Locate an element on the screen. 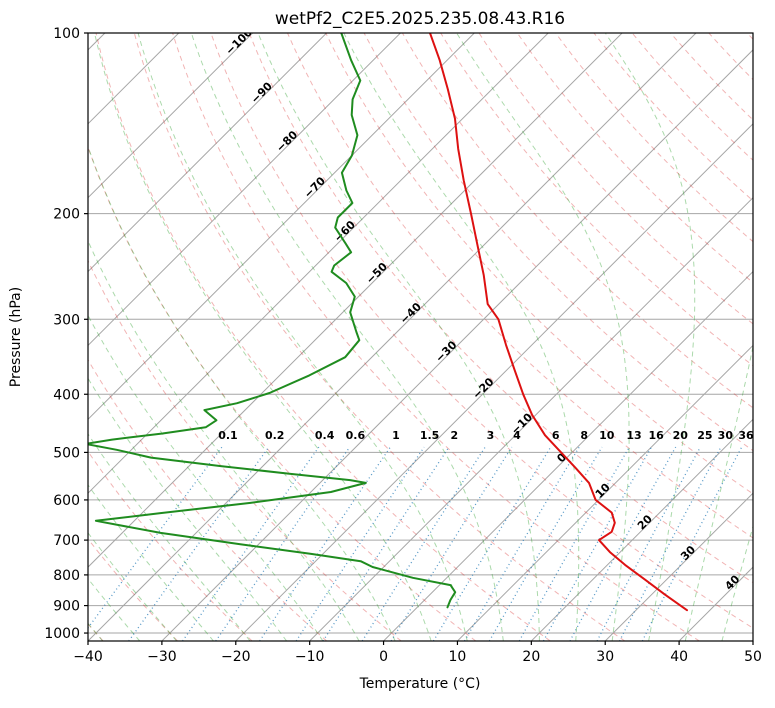  isotherm-label: −40 is located at coordinates (410, 313).